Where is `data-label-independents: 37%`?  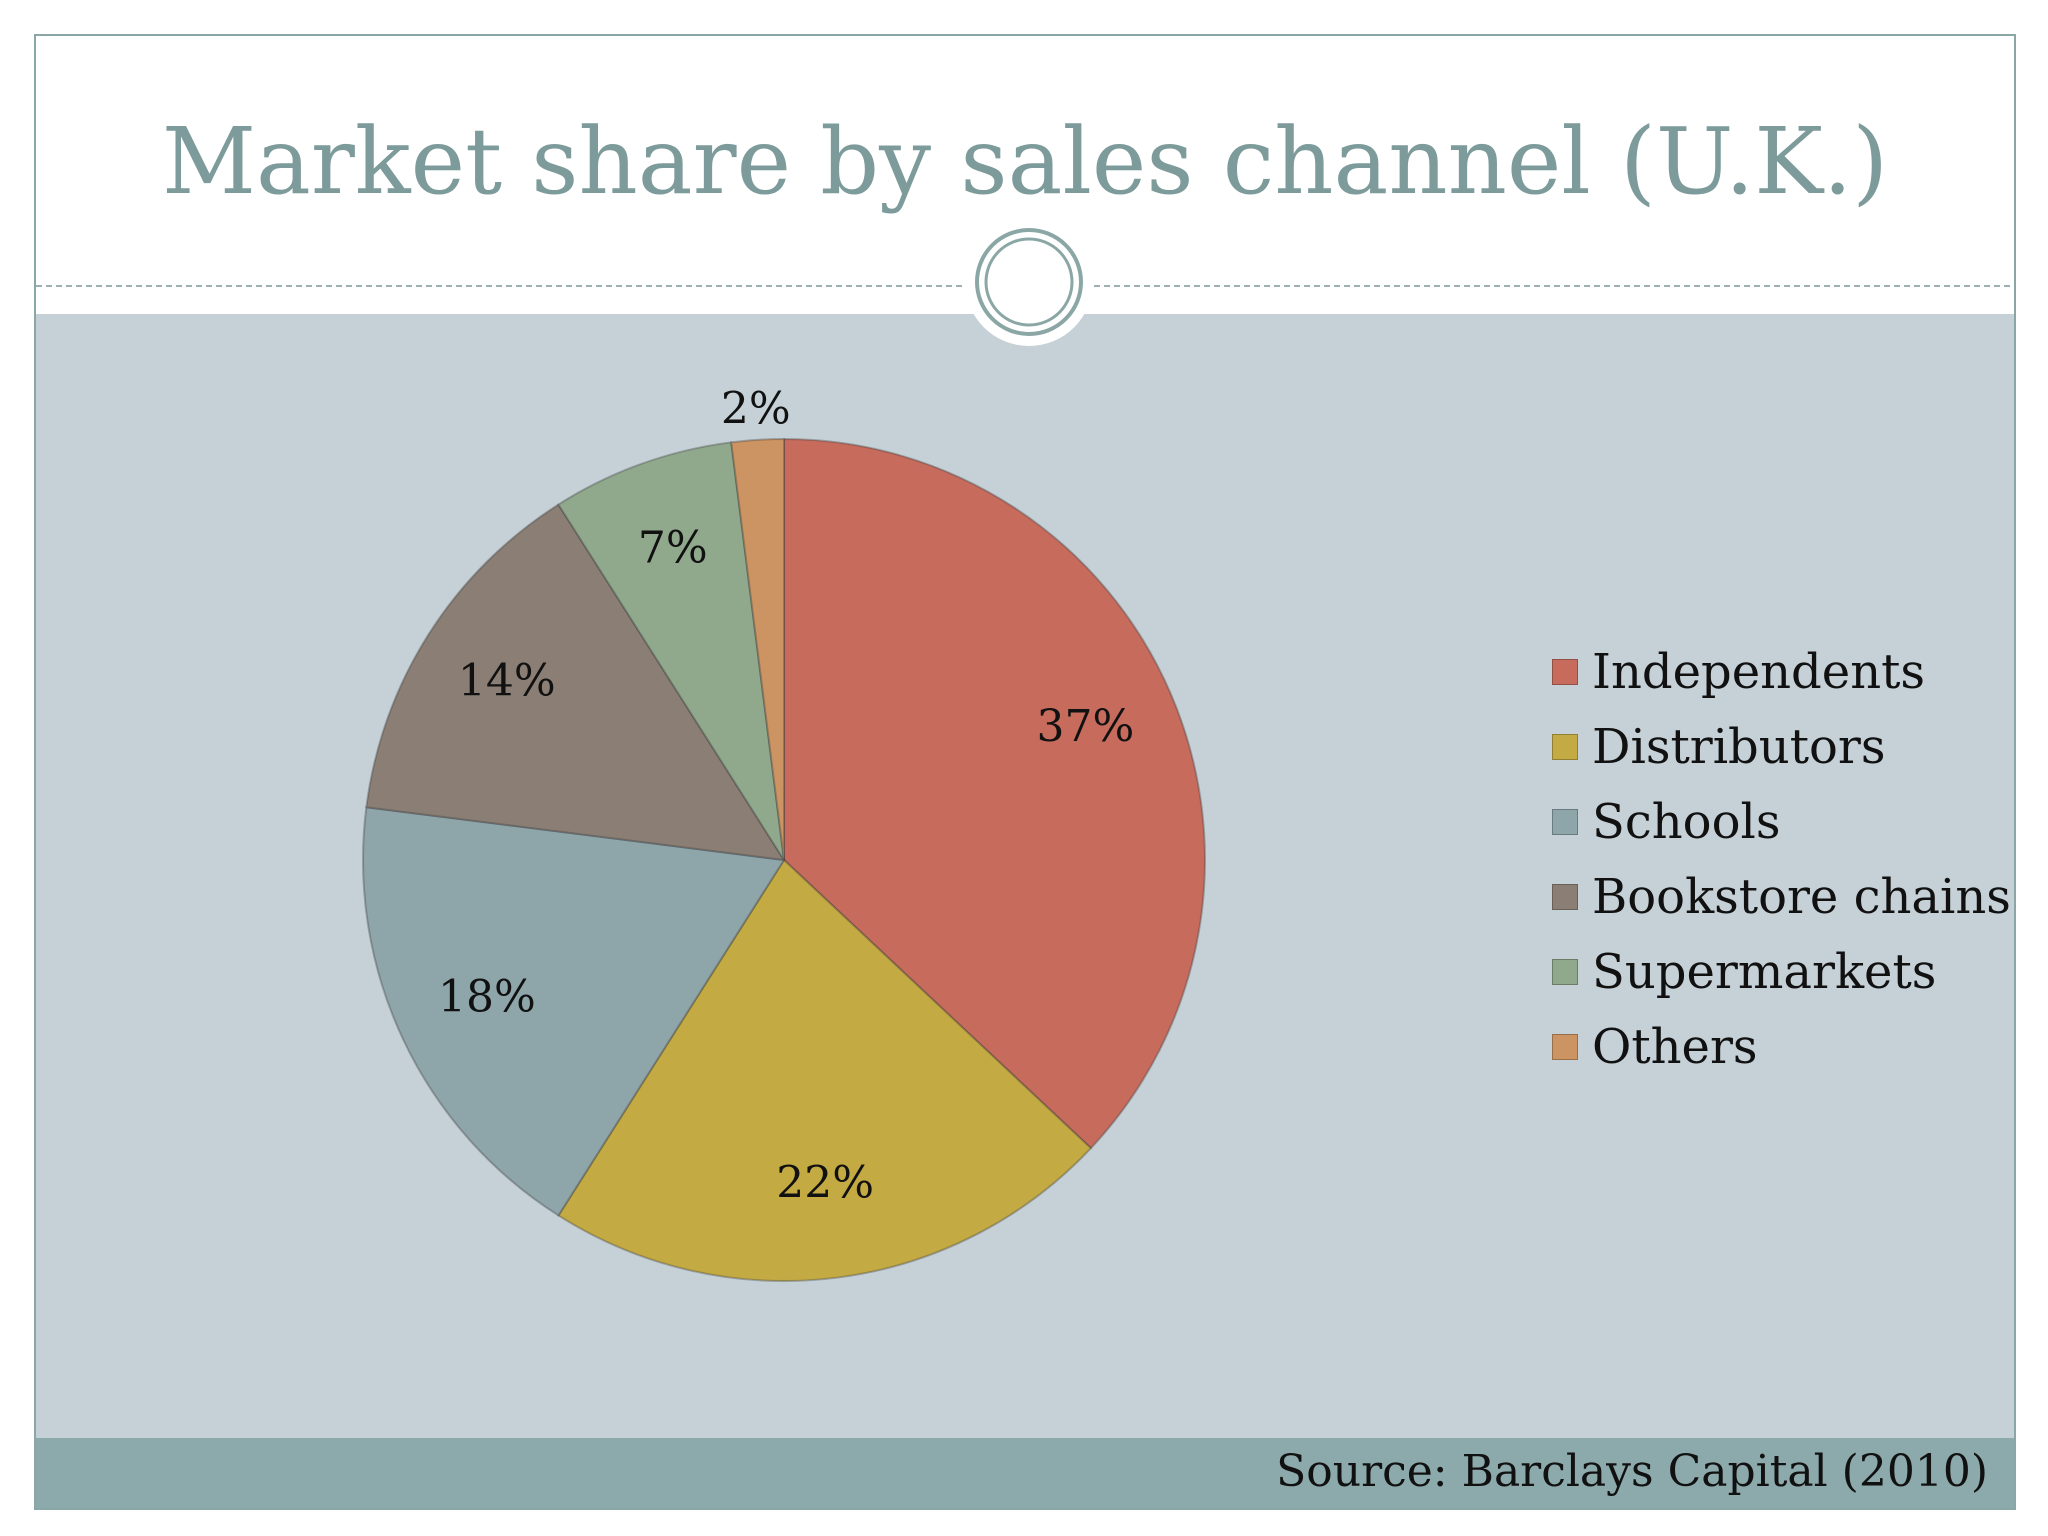 data-label-independents: 37% is located at coordinates (1085, 726).